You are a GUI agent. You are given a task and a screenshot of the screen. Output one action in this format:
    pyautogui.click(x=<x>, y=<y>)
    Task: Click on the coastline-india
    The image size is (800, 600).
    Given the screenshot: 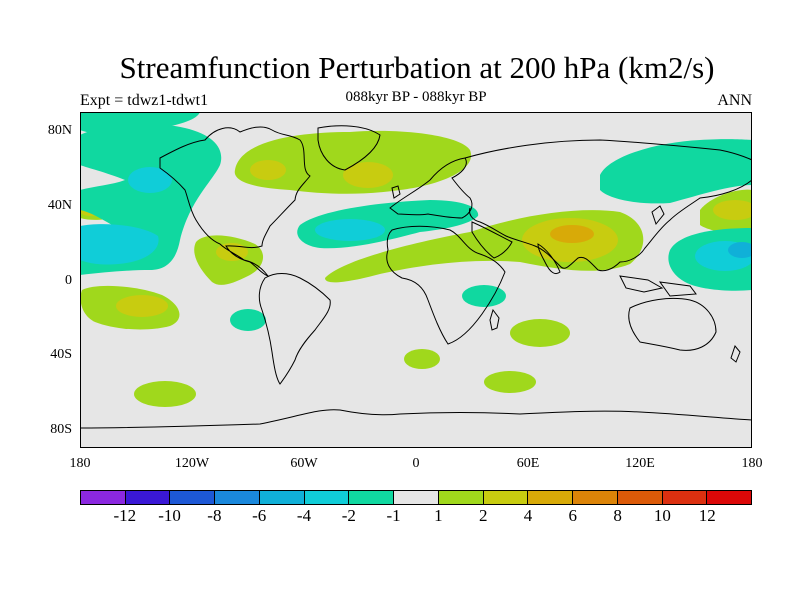 What is the action you would take?
    pyautogui.click(x=549, y=259)
    